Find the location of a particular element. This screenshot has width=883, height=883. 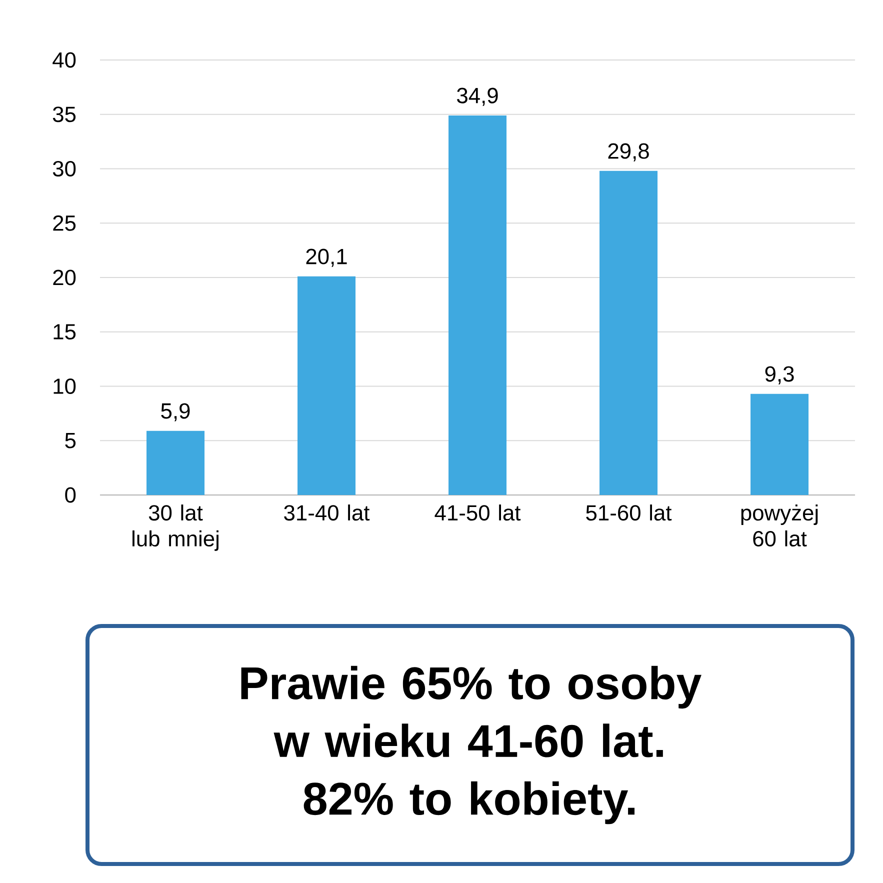

x-tick-label: 30 lat lub mniej is located at coordinates (175, 527).